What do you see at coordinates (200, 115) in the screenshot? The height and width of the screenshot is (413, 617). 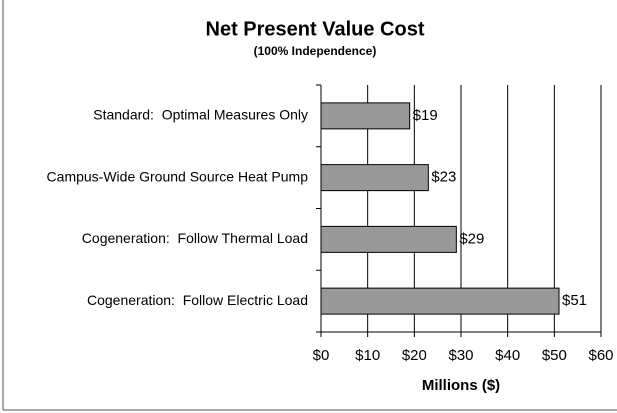 I see `y-tick-label: Standard: Optimal Measures Only` at bounding box center [200, 115].